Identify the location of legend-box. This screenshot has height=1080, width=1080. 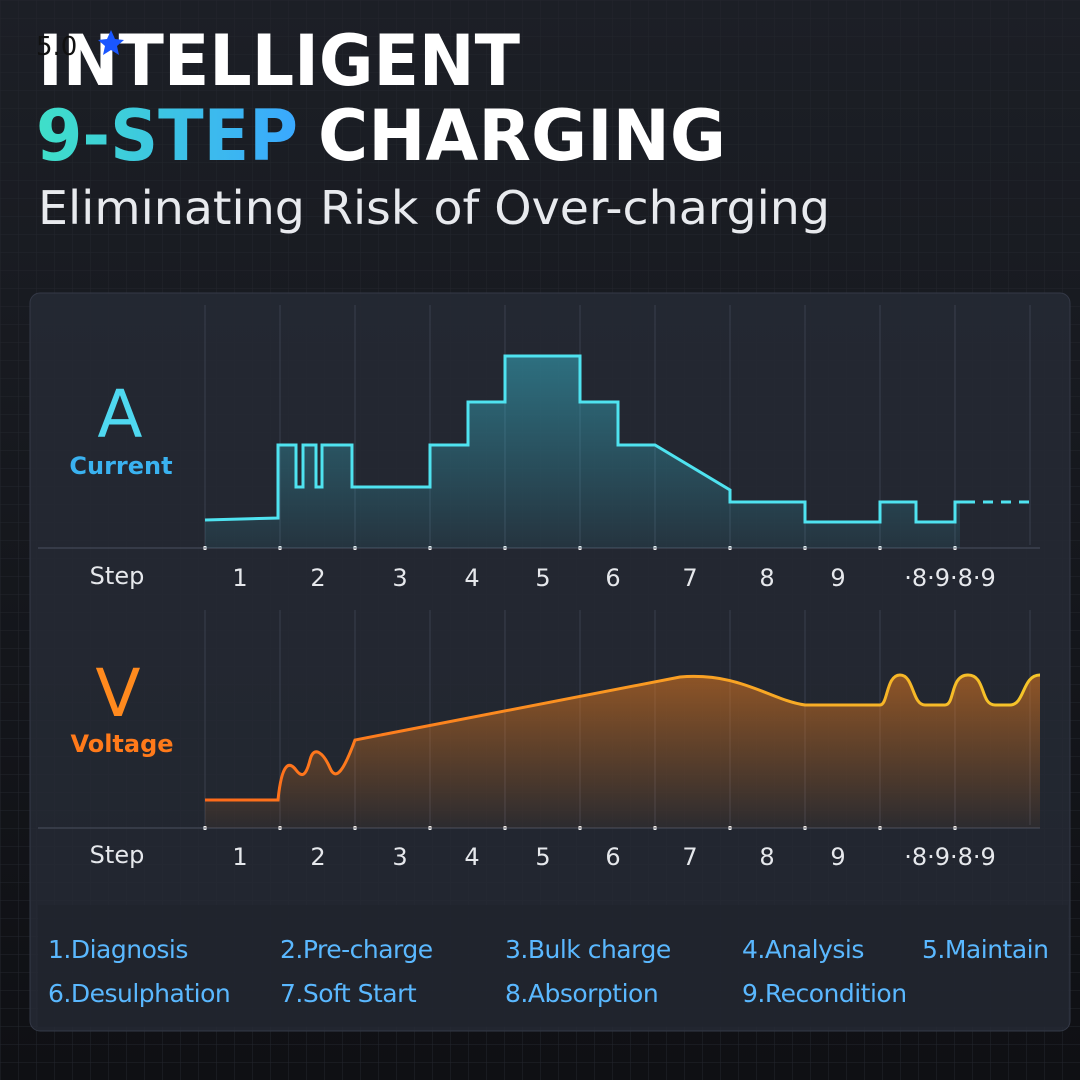
(553, 966).